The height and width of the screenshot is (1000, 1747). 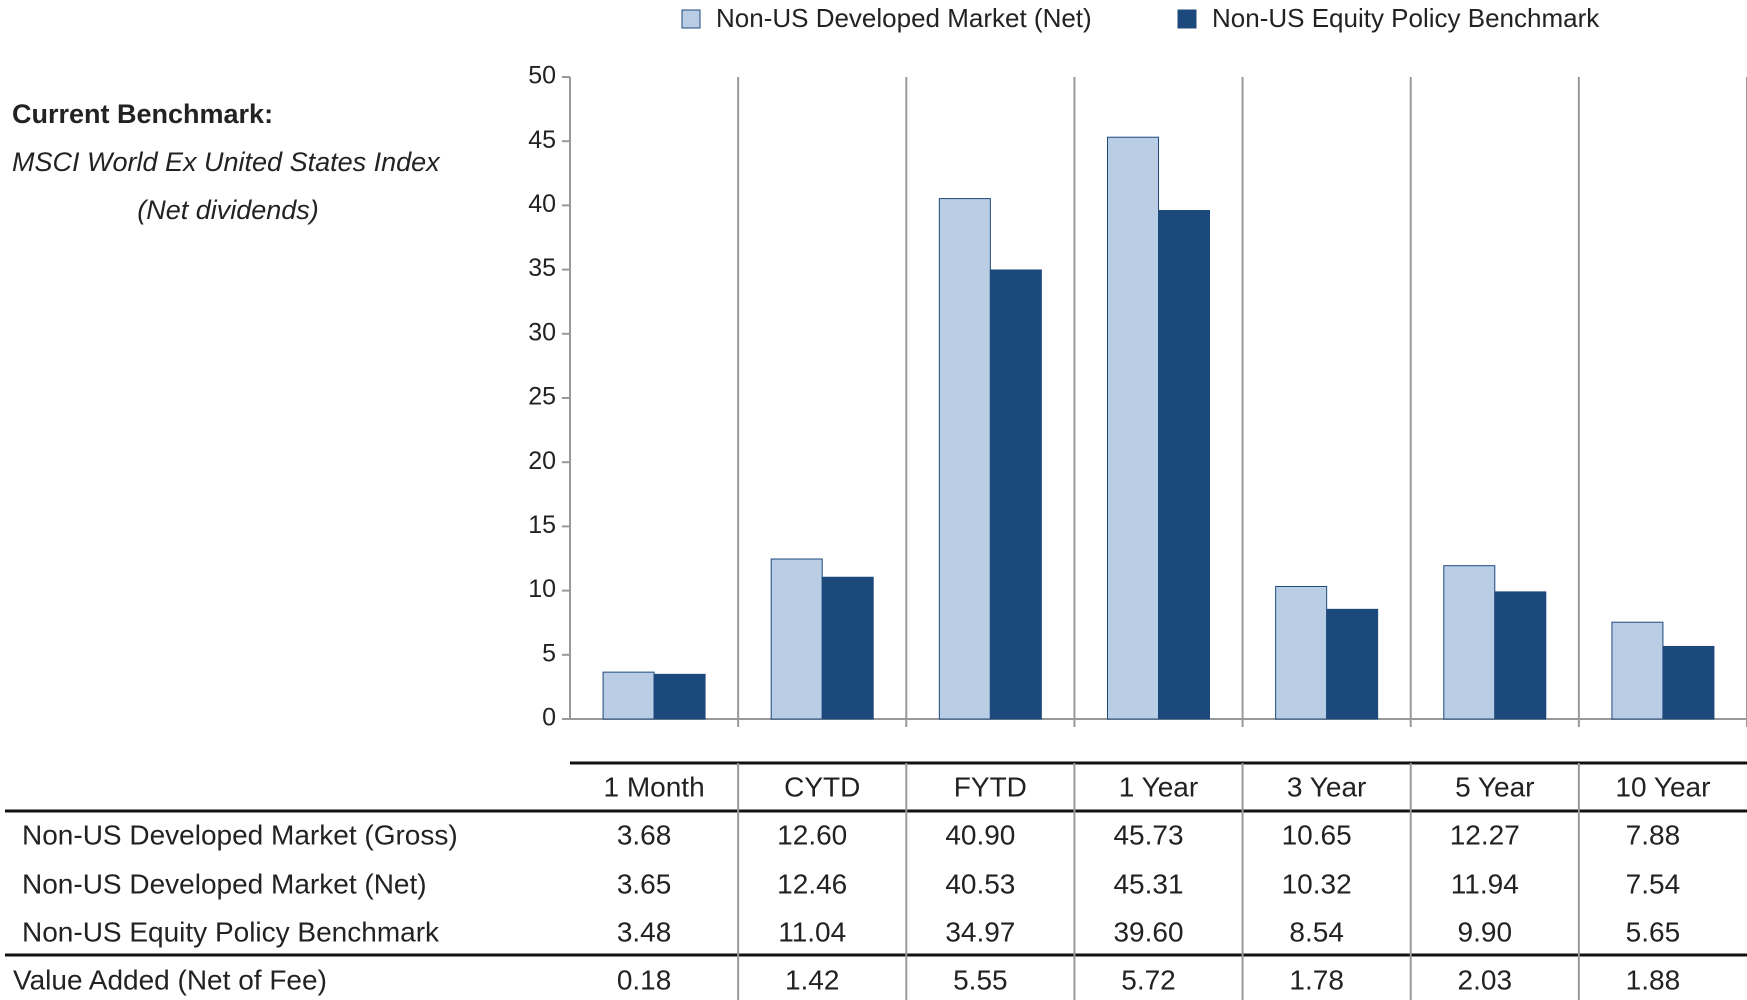 What do you see at coordinates (644, 834) in the screenshot?
I see `table-cell: 3.68` at bounding box center [644, 834].